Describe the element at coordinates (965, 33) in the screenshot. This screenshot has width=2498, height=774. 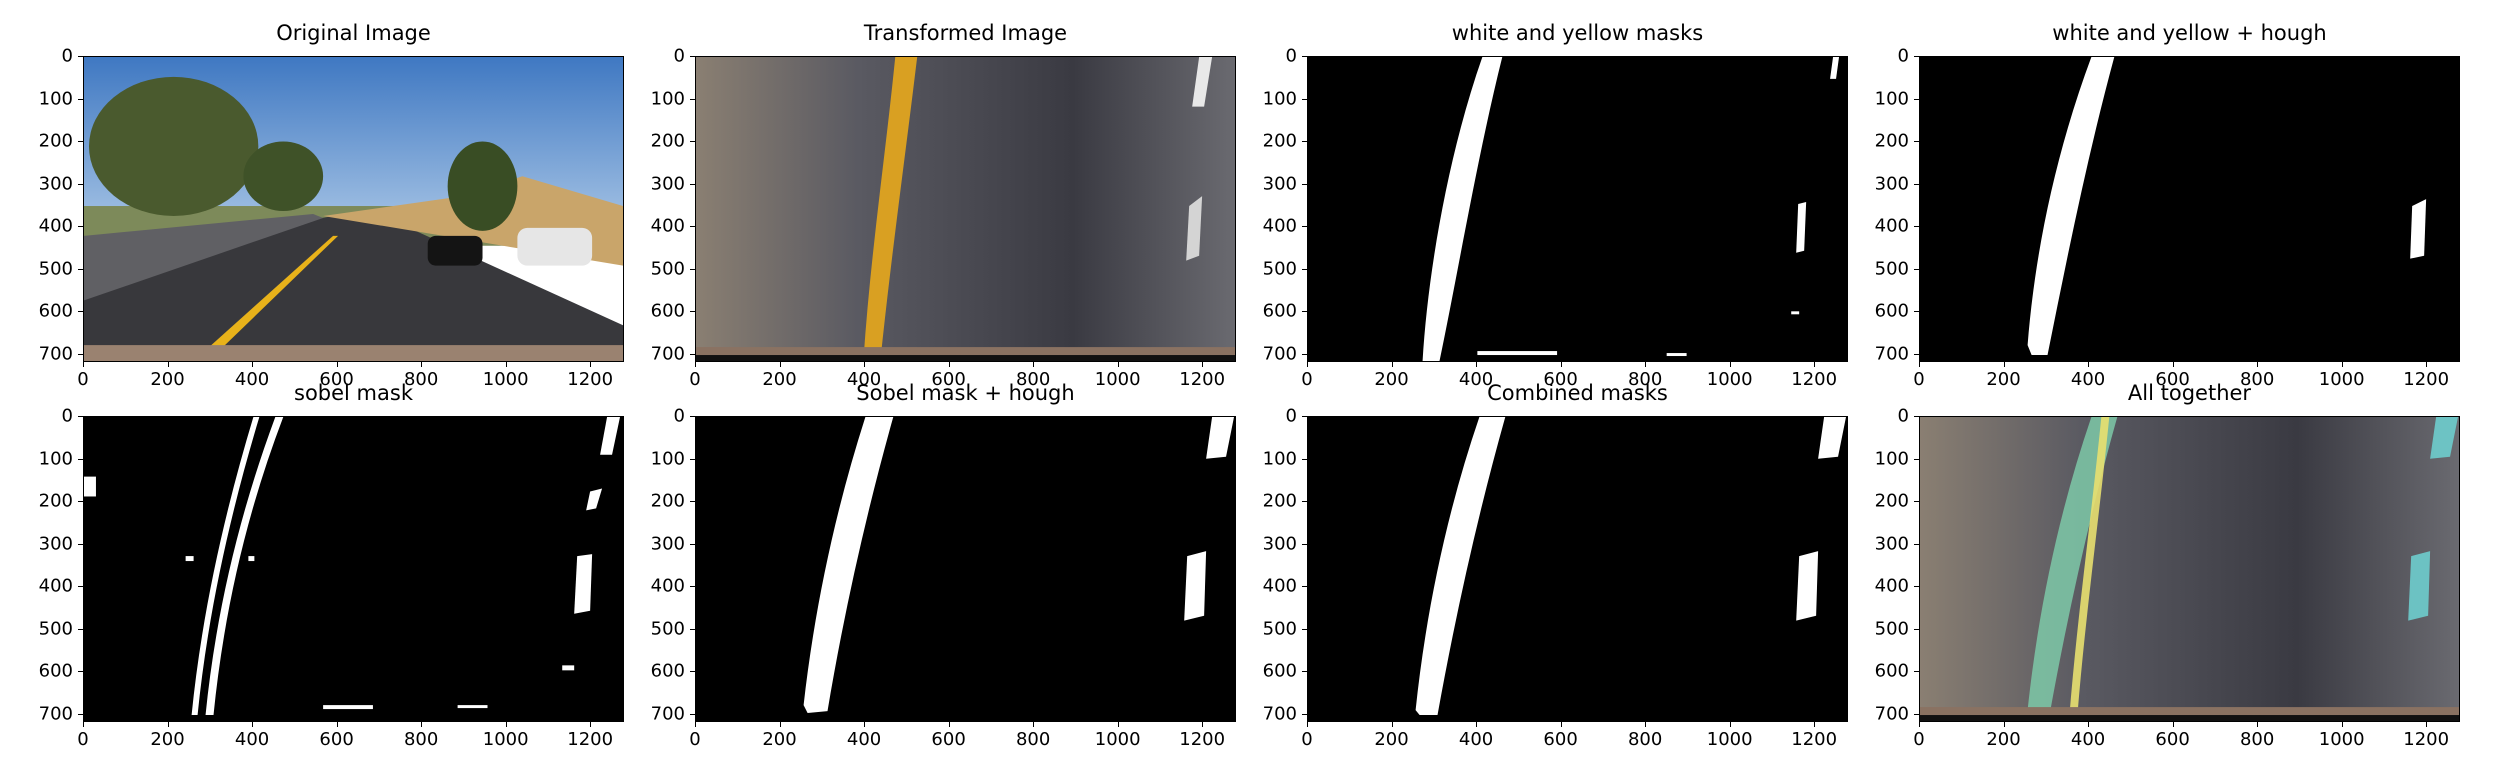
I see `panel-title: Transformed Image` at that location.